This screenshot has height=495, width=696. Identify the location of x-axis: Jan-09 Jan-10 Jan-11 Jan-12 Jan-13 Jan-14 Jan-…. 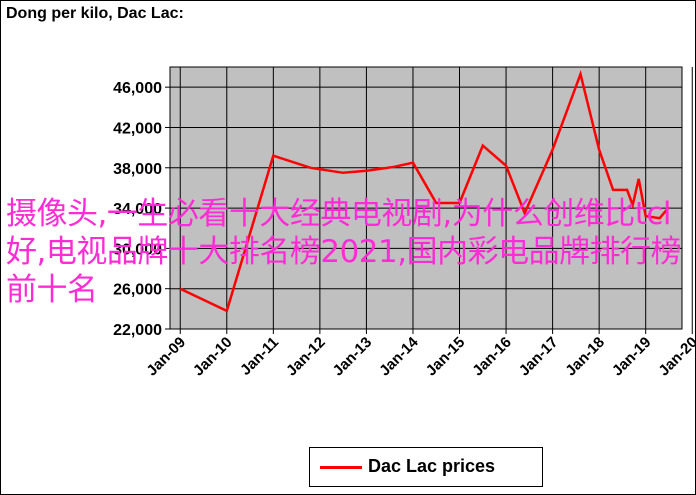
(419, 354).